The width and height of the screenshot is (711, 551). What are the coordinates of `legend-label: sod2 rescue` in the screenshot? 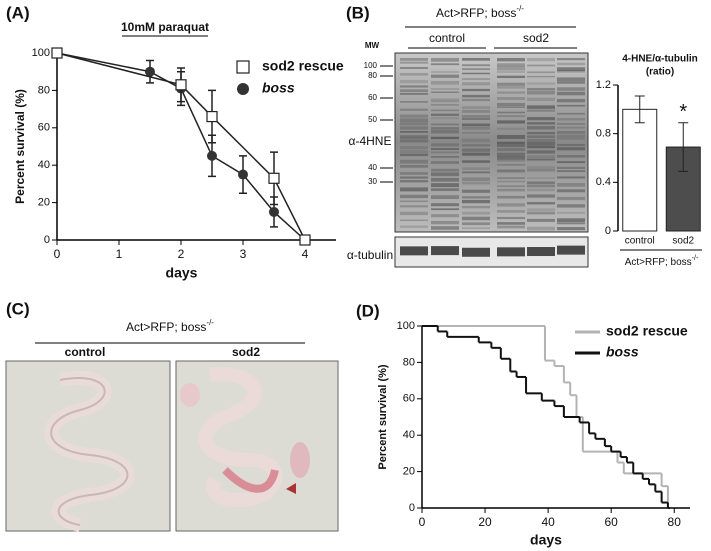 It's located at (303, 66).